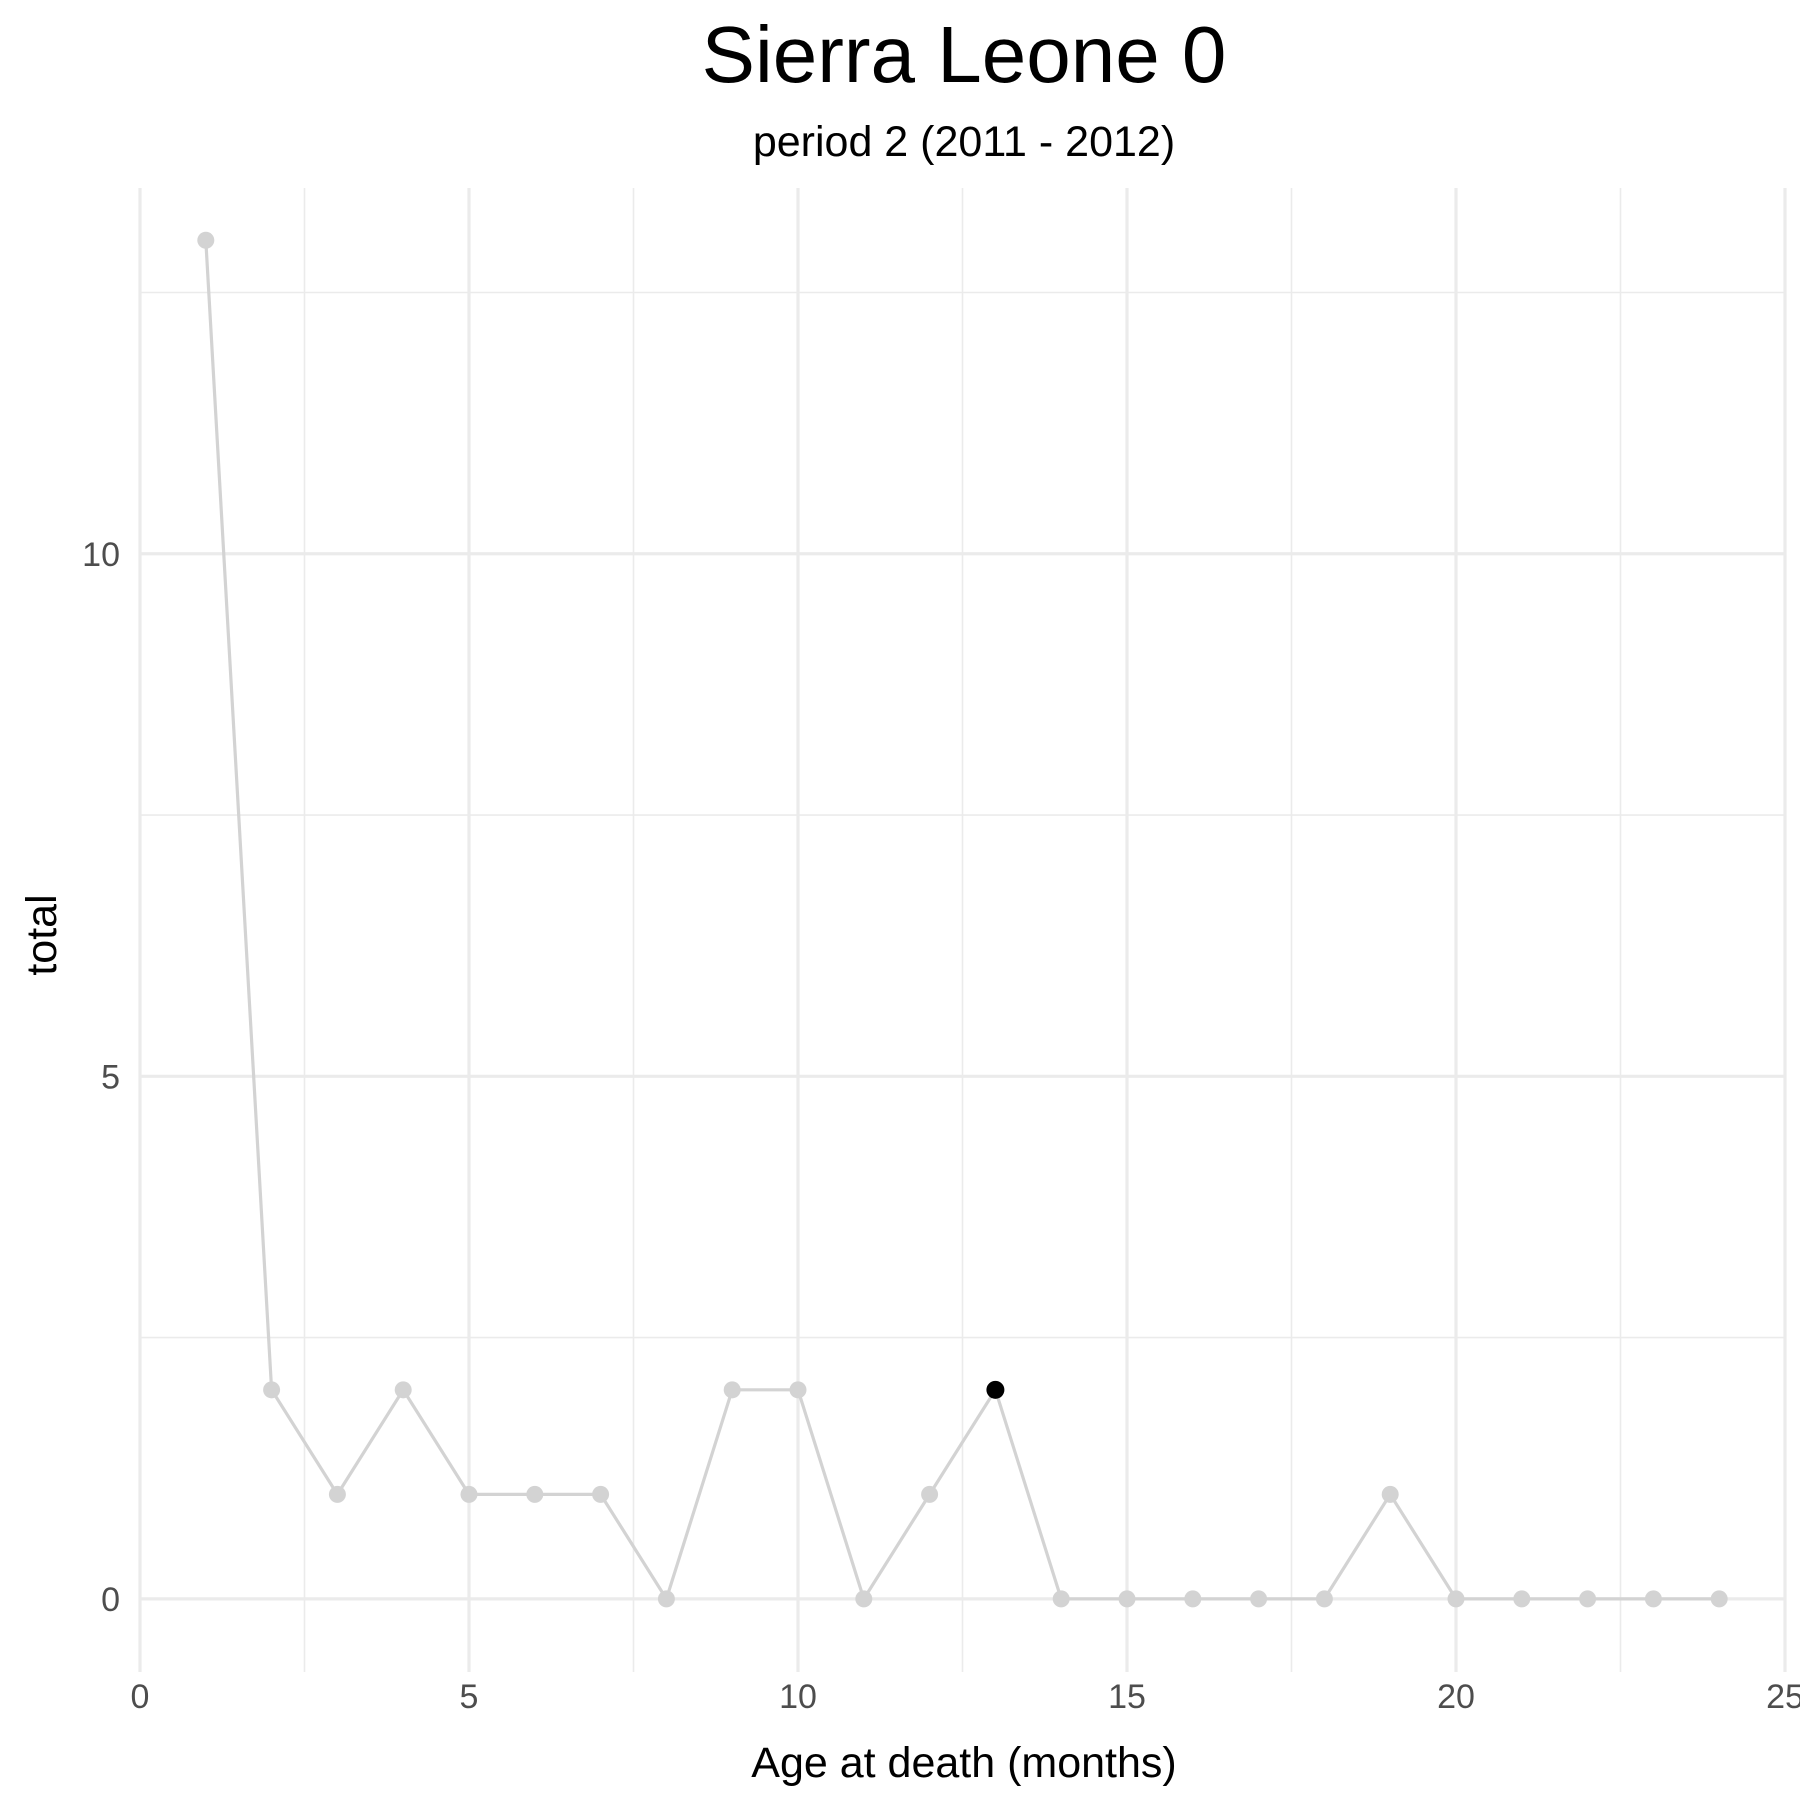 Image resolution: width=1800 pixels, height=1800 pixels. What do you see at coordinates (110, 1077) in the screenshot?
I see `y-tick-label: 5` at bounding box center [110, 1077].